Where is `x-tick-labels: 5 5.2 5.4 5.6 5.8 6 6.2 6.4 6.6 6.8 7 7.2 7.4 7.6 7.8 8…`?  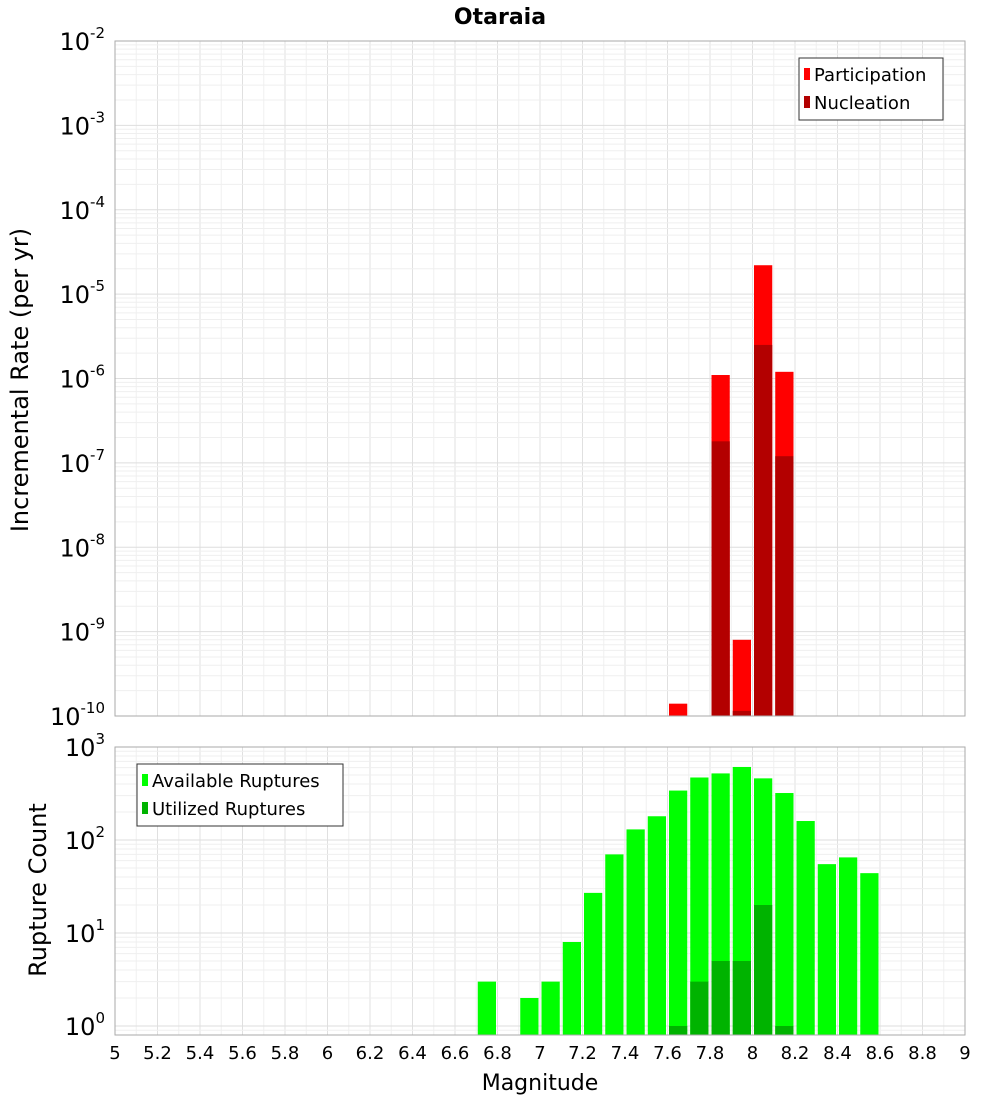 x-tick-labels: 5 5.2 5.4 5.6 5.8 6 6.2 6.4 6.6 6.8 7 7.2 7.4 7.6 7.8 8… is located at coordinates (539, 1053).